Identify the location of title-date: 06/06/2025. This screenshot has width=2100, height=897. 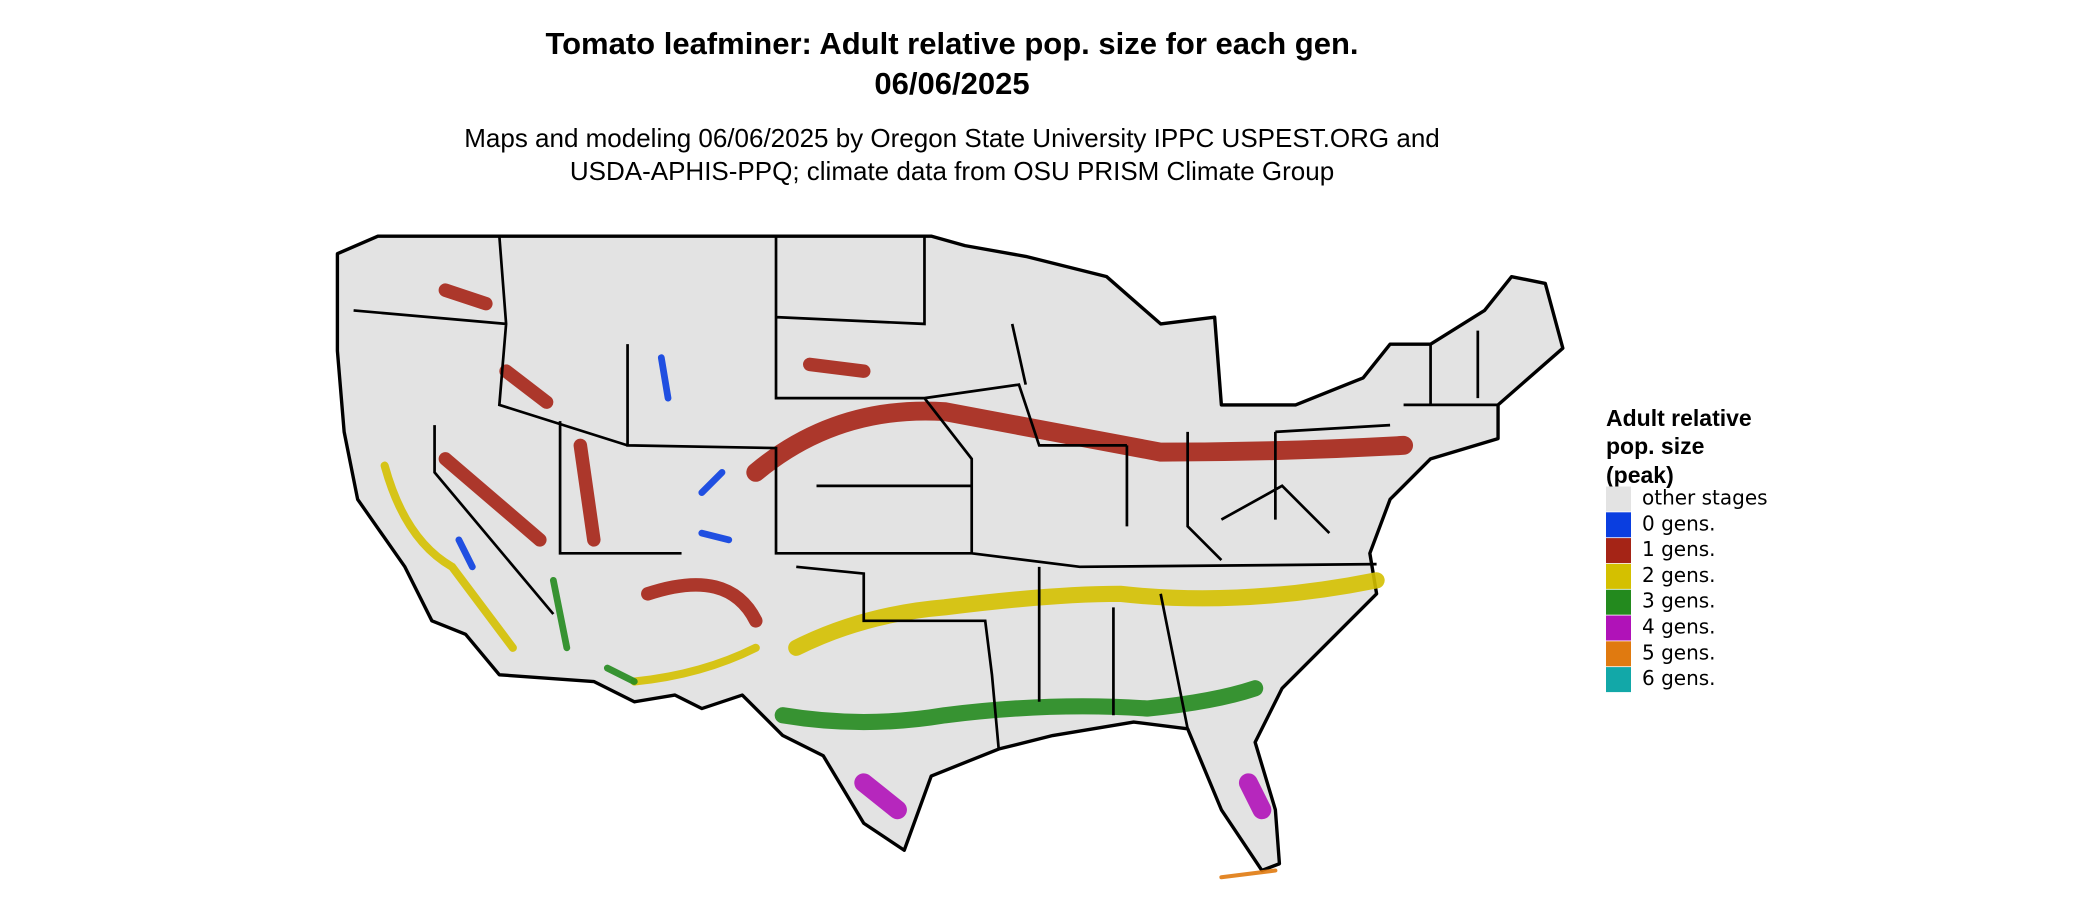
(951, 83).